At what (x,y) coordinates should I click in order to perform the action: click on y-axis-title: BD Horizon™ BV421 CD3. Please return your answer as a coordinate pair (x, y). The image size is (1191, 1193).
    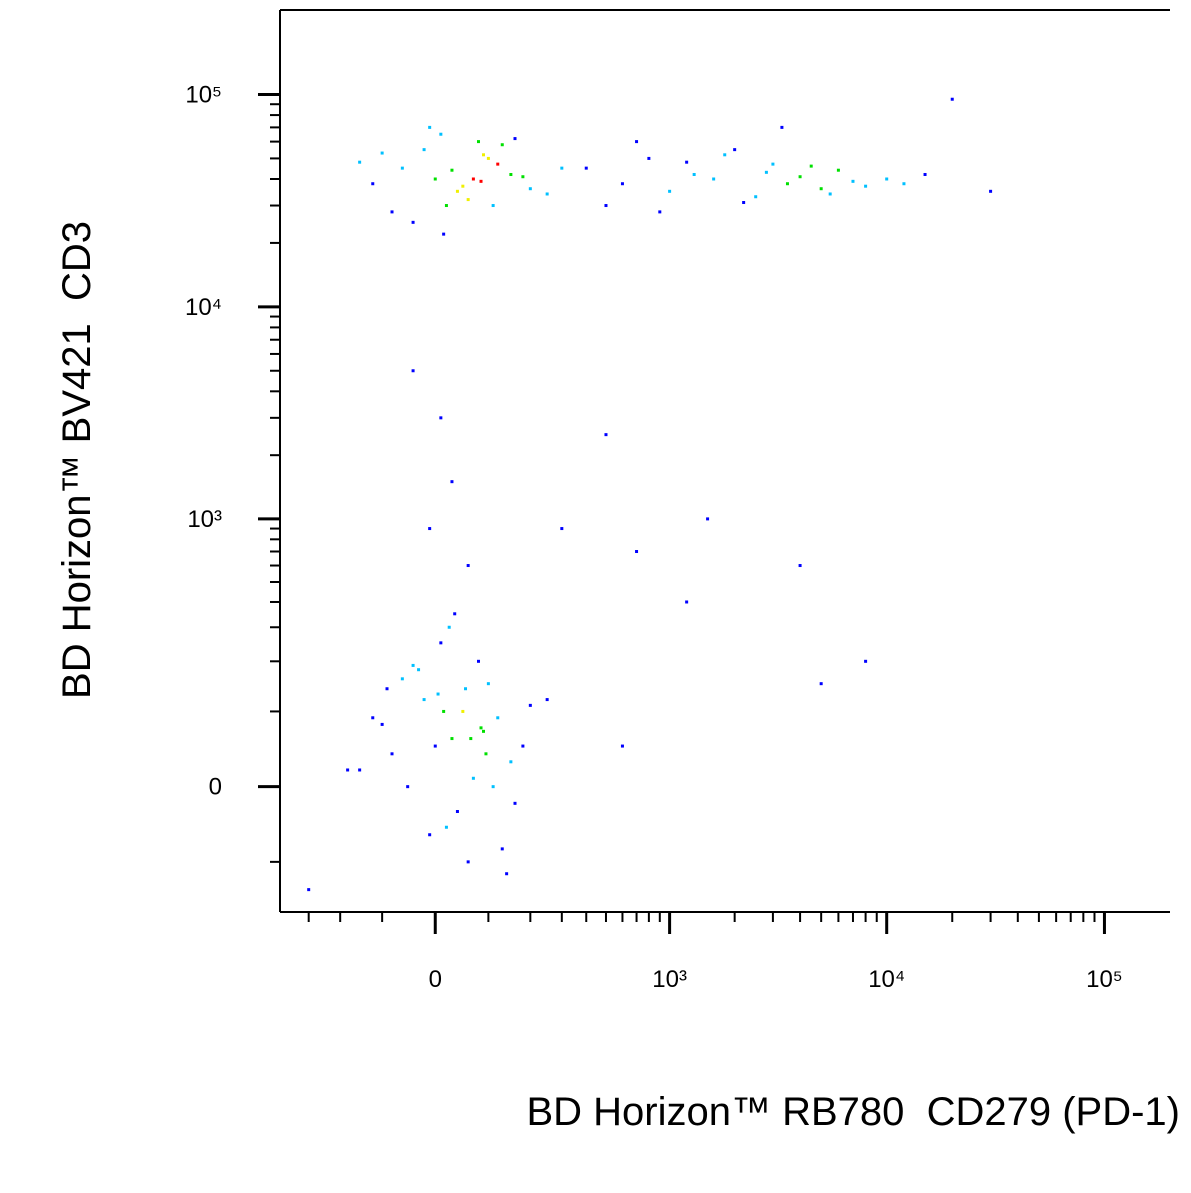
    Looking at the image, I should click on (77, 460).